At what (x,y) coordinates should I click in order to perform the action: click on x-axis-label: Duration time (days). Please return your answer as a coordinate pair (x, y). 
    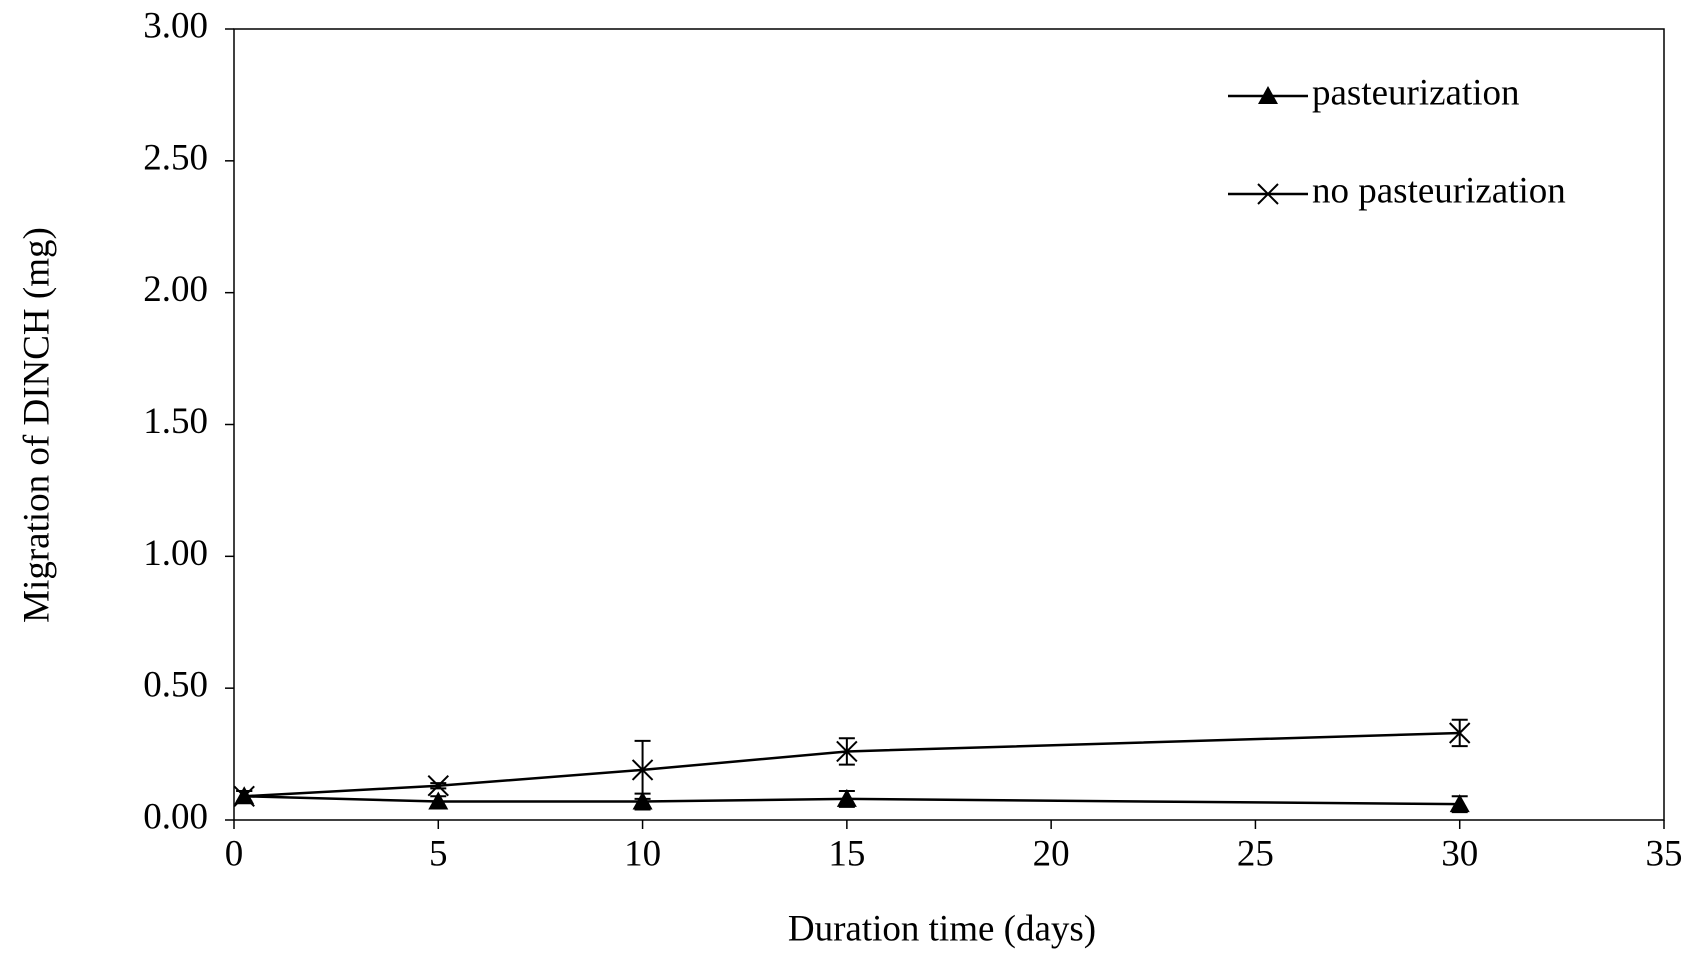
    Looking at the image, I should click on (942, 928).